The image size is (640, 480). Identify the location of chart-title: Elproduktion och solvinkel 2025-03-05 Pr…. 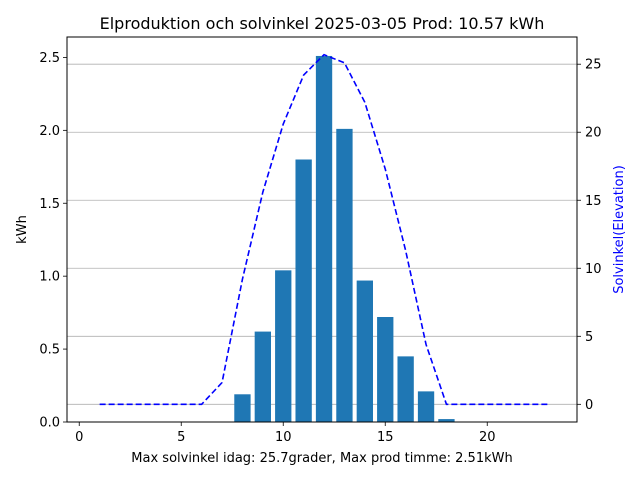
(322, 23).